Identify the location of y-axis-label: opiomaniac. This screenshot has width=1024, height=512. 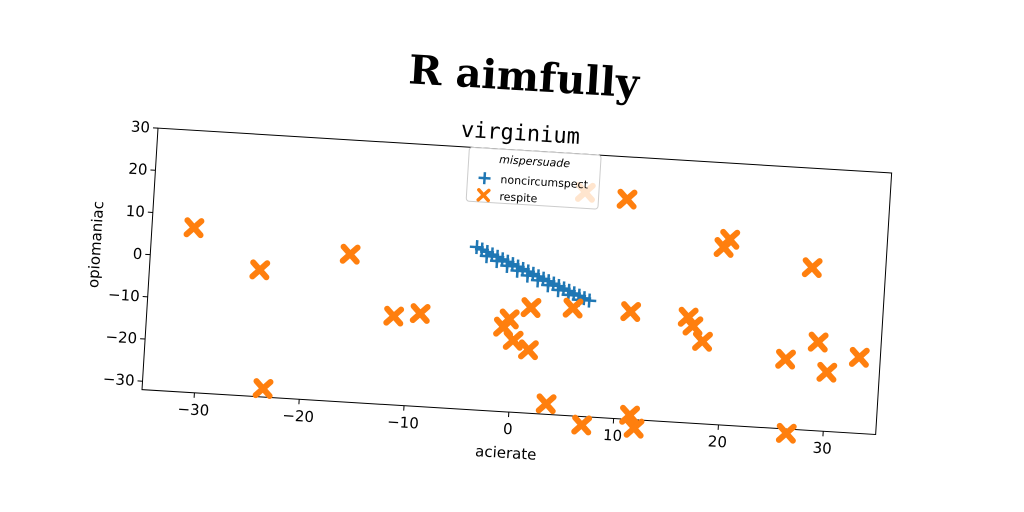
(95, 245).